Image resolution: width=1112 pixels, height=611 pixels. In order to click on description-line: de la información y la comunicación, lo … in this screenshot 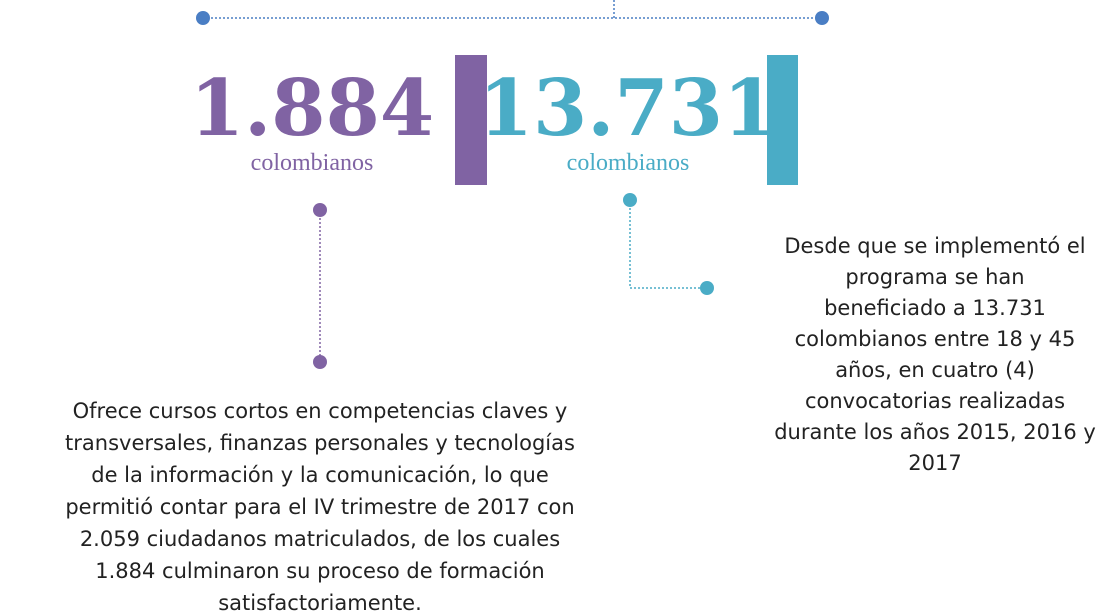, I will do `click(320, 475)`.